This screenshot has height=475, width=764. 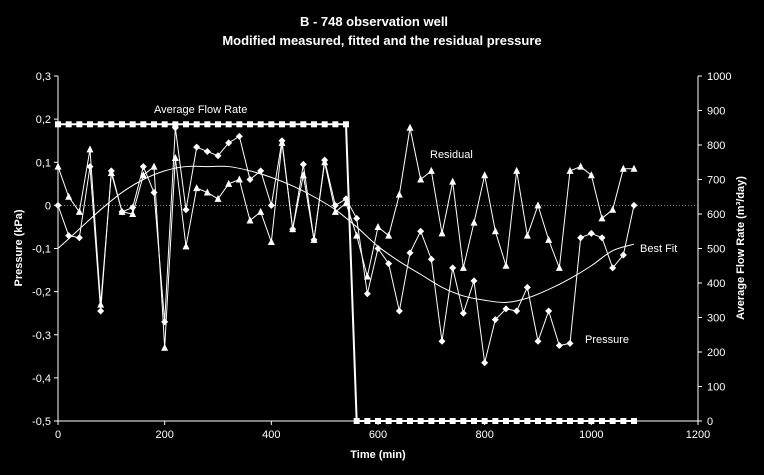 I want to click on y-right-tick-label: 500, so click(x=716, y=250).